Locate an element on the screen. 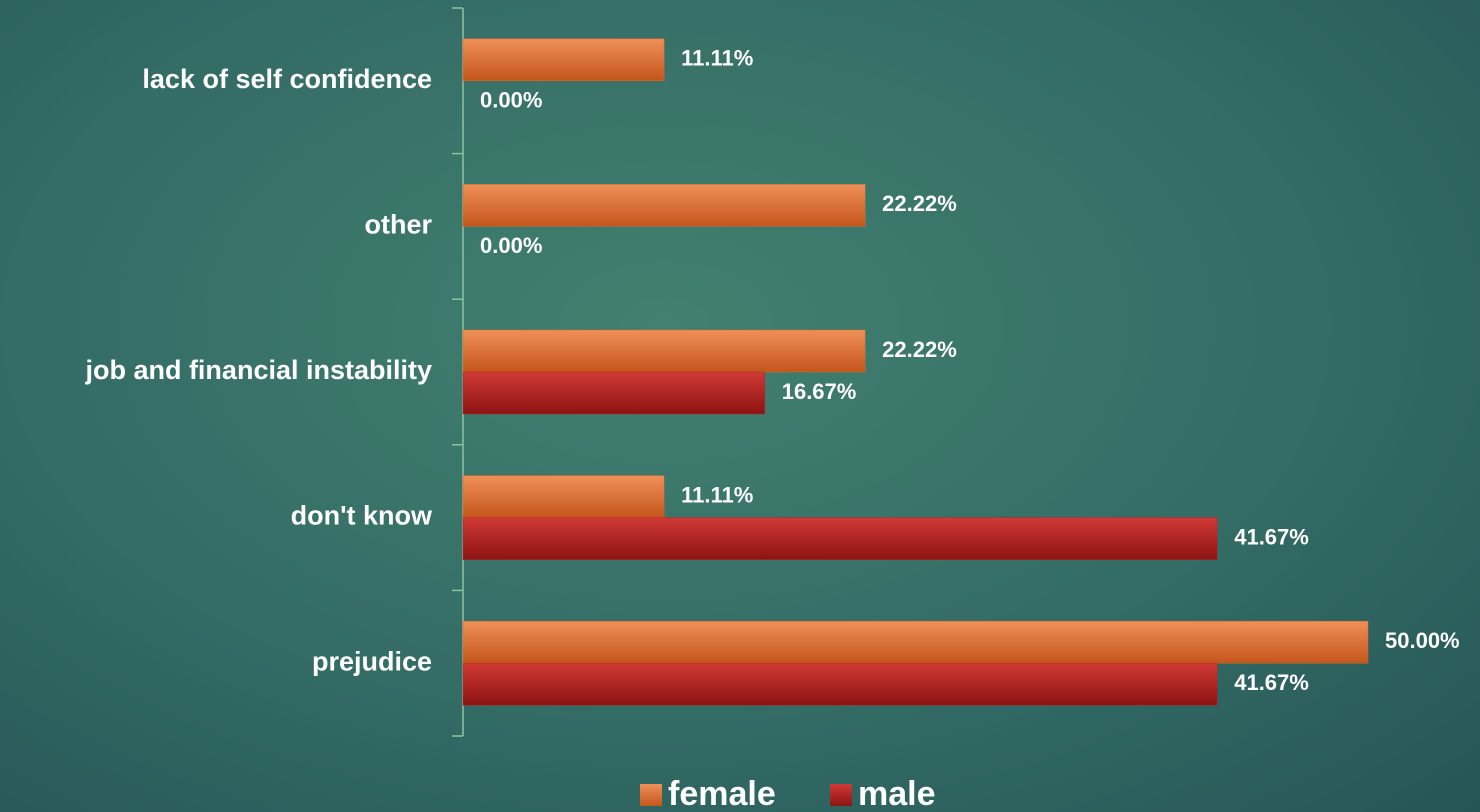 The width and height of the screenshot is (1480, 812). category-label: job and financial instability is located at coordinates (258, 370).